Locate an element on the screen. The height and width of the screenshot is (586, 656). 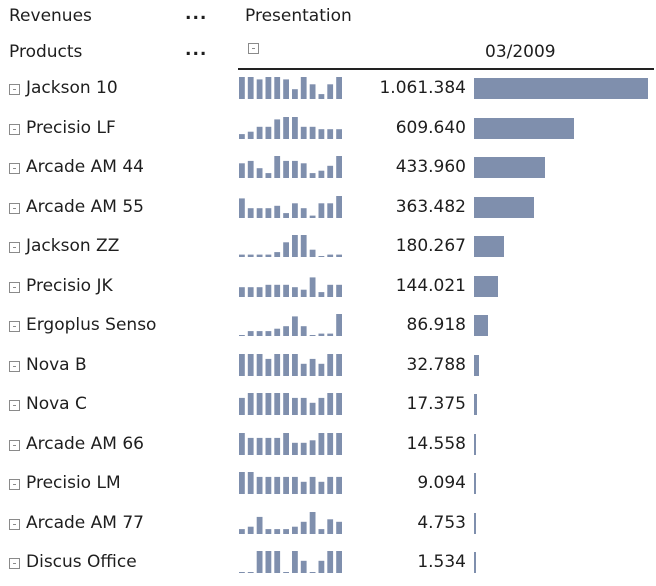
product-name: Precisio JK is located at coordinates (69, 285).